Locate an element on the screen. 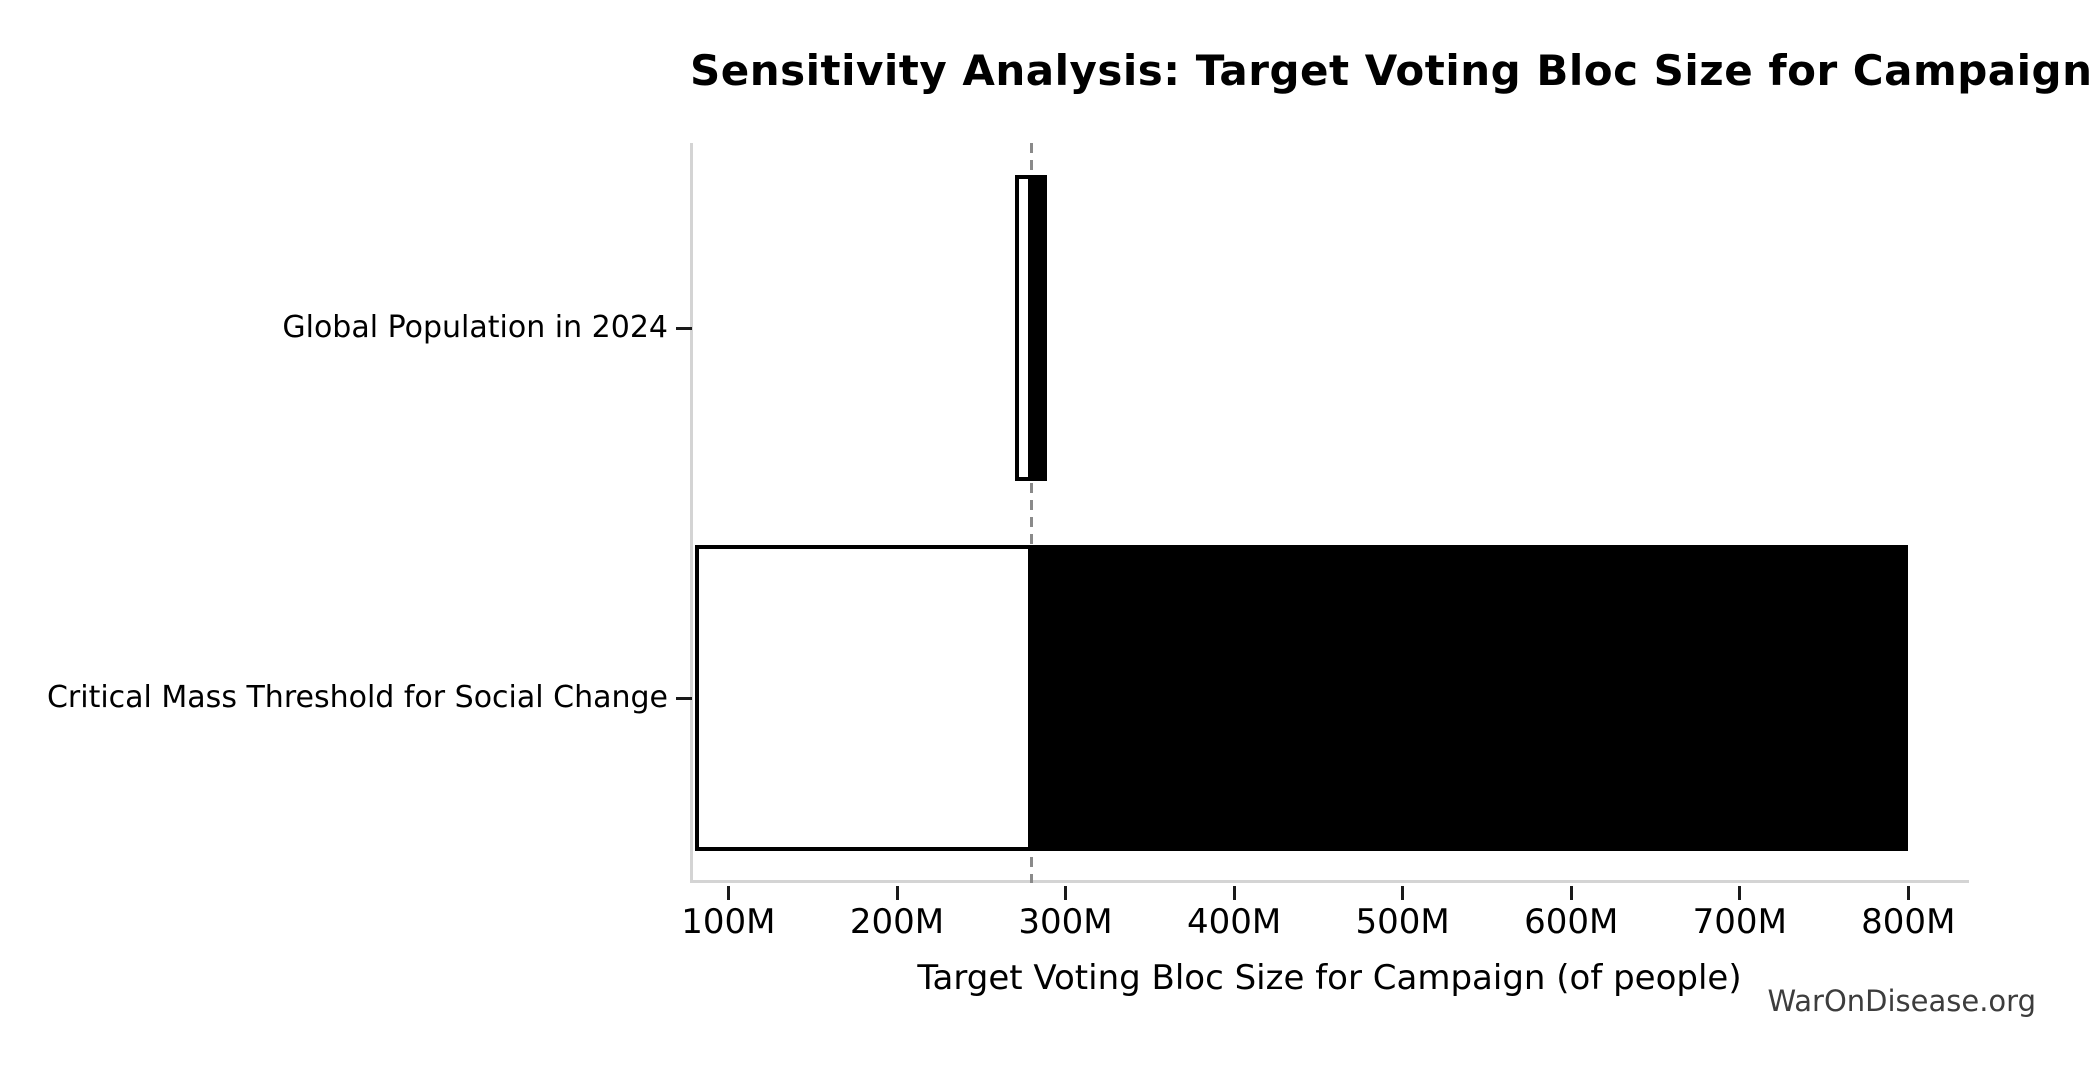 This screenshot has width=2092, height=1075. x-tick-label: 200M is located at coordinates (897, 922).